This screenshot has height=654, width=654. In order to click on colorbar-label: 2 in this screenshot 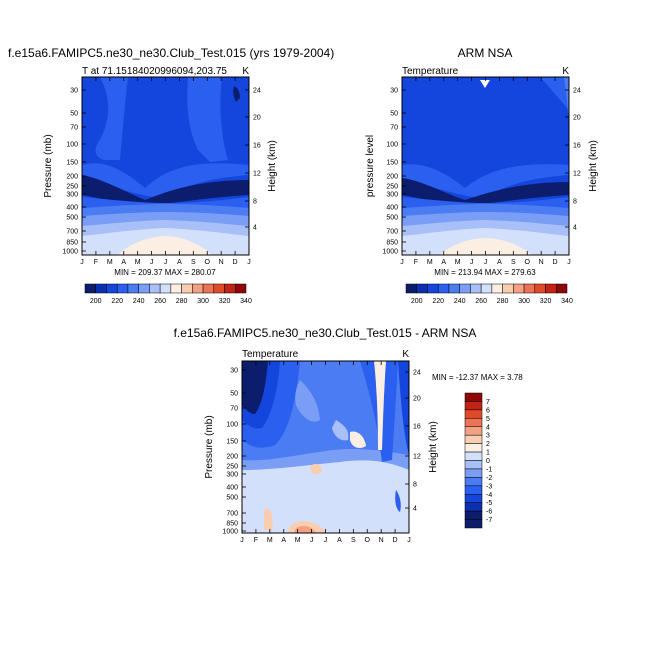, I will do `click(488, 444)`.